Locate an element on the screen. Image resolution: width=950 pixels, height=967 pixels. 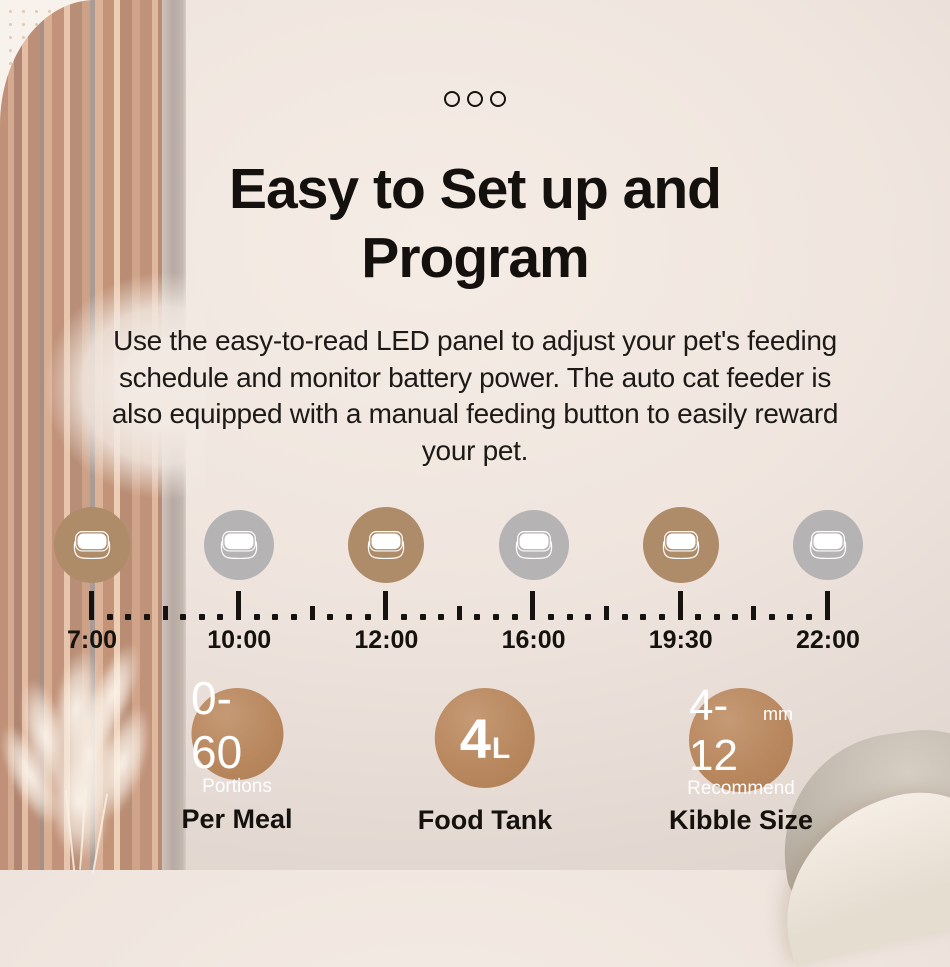
page-title: Easy to Set up and Program is located at coordinates (475, 224).